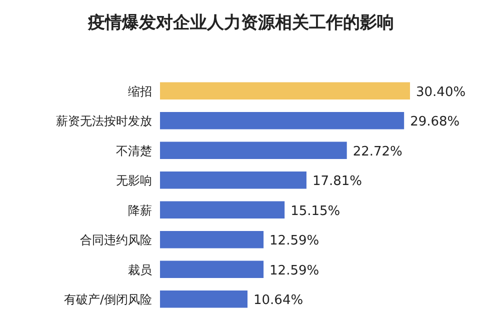 The width and height of the screenshot is (482, 320). Describe the element at coordinates (377, 152) in the screenshot. I see `data-label: 22.72%` at that location.